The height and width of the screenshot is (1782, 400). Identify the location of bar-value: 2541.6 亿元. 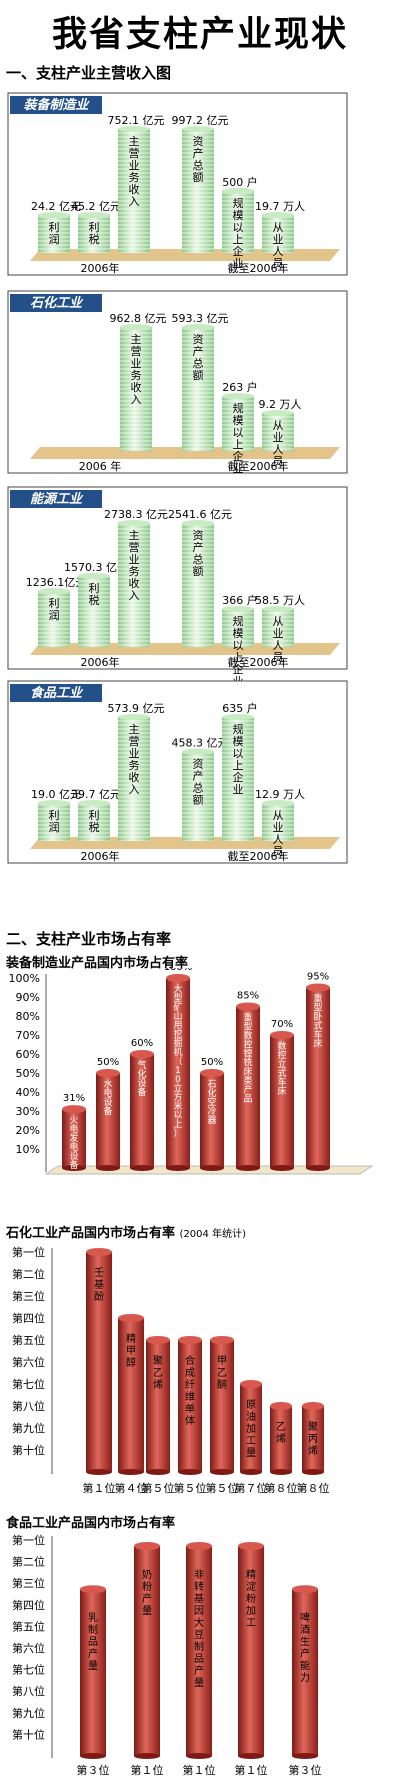
(200, 514).